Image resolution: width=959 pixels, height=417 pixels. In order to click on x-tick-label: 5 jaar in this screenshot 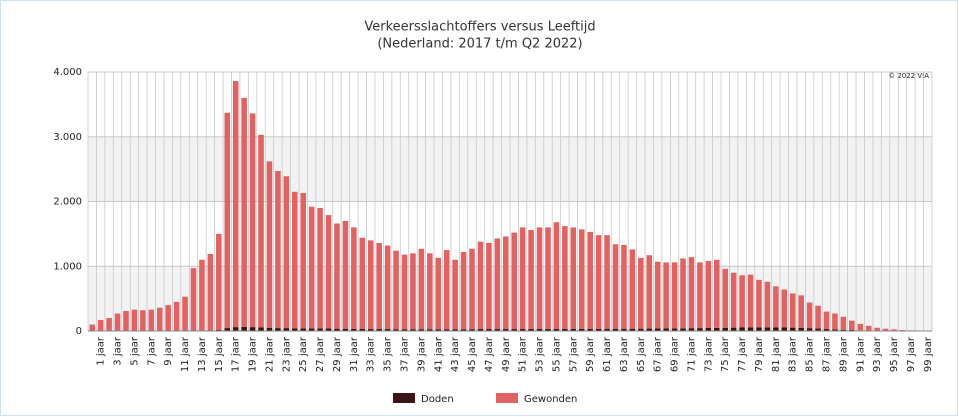, I will do `click(134, 351)`.